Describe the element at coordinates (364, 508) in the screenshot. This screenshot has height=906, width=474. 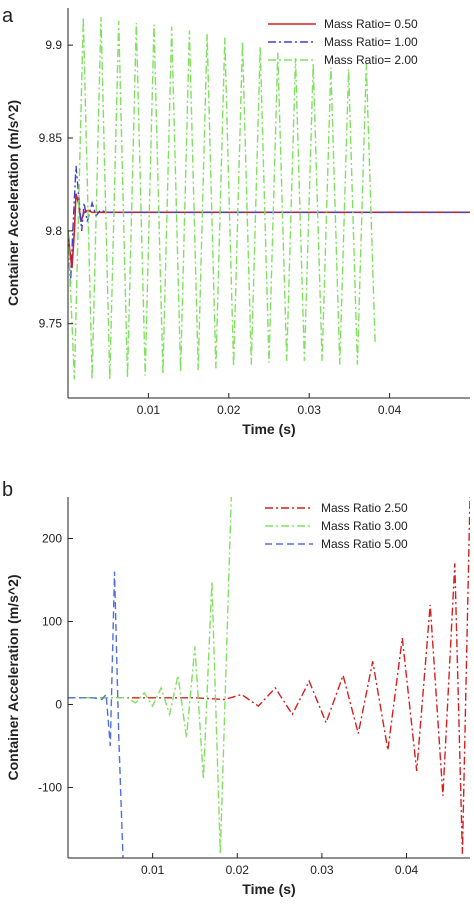
I see `legend-entry: Mass Ratio 2.50` at that location.